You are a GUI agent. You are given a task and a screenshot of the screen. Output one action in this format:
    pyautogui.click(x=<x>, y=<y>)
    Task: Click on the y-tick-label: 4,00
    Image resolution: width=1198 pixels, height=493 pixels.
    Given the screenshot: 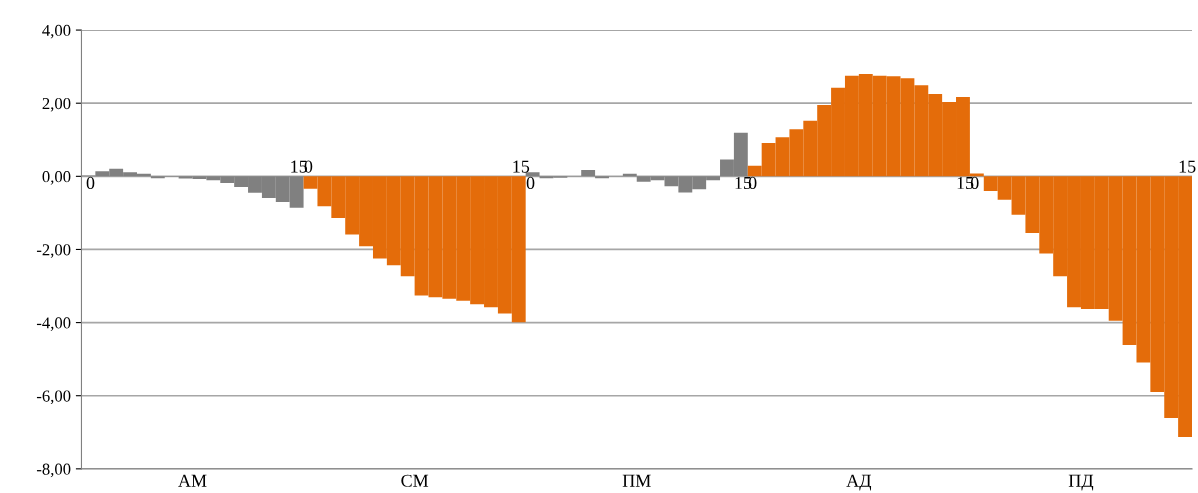 What is the action you would take?
    pyautogui.click(x=56, y=31)
    